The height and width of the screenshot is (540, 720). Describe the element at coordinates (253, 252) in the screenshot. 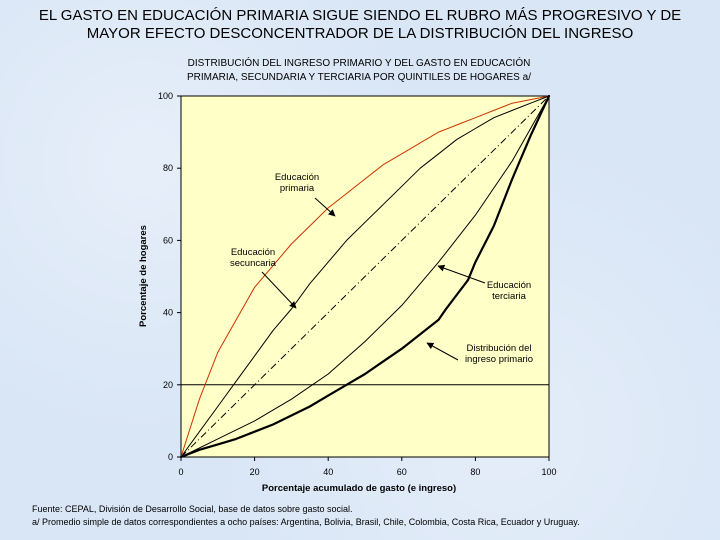

I see `annotation-secundaria-line-1: Educación` at that location.